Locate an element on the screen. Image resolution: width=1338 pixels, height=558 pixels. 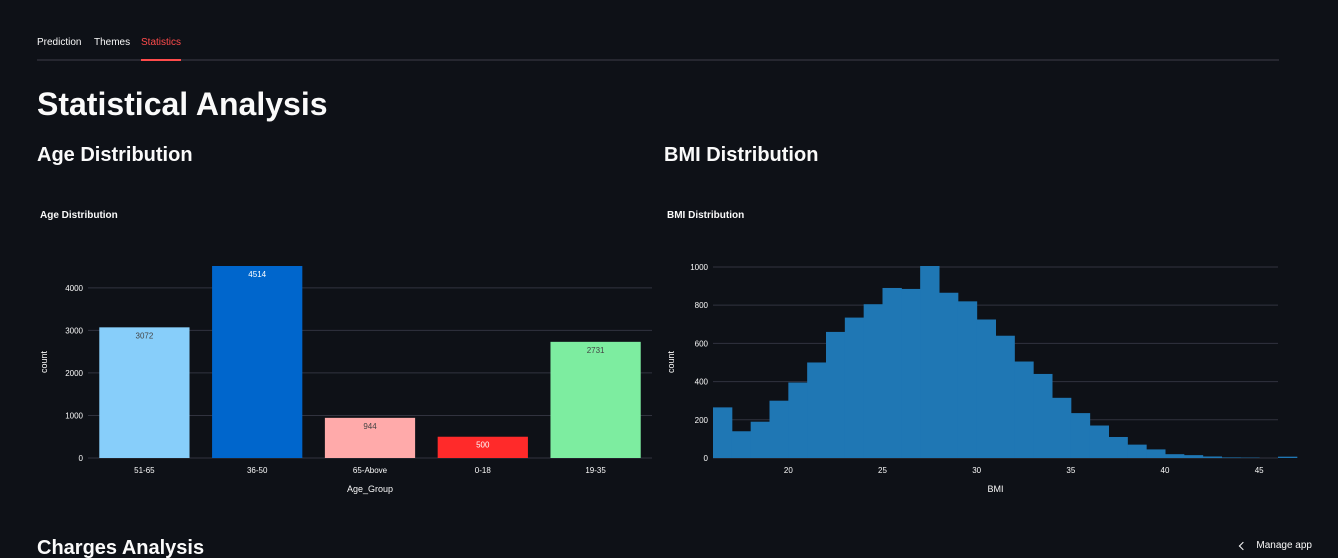
y-tick-label: 400 is located at coordinates (702, 382).